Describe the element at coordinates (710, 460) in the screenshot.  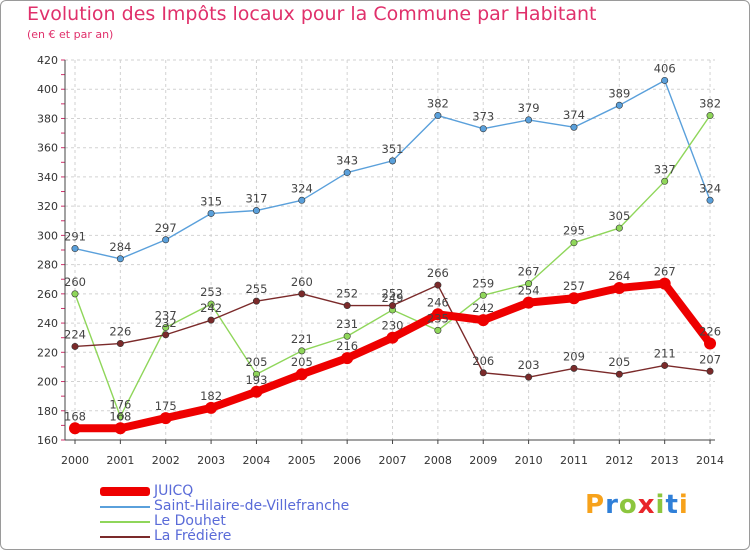
I see `x-tick-label: 2014` at that location.